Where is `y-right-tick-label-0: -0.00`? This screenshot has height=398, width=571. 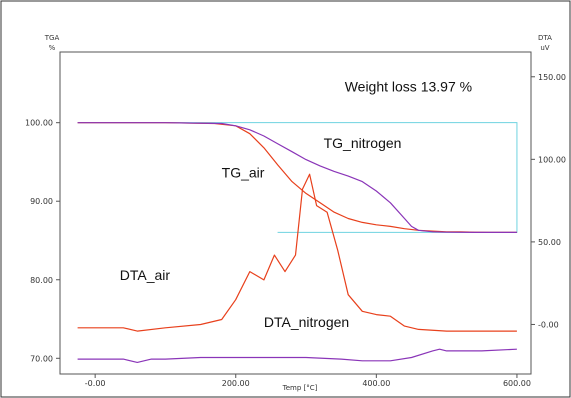
y-right-tick-label-0: -0.00 is located at coordinates (548, 324).